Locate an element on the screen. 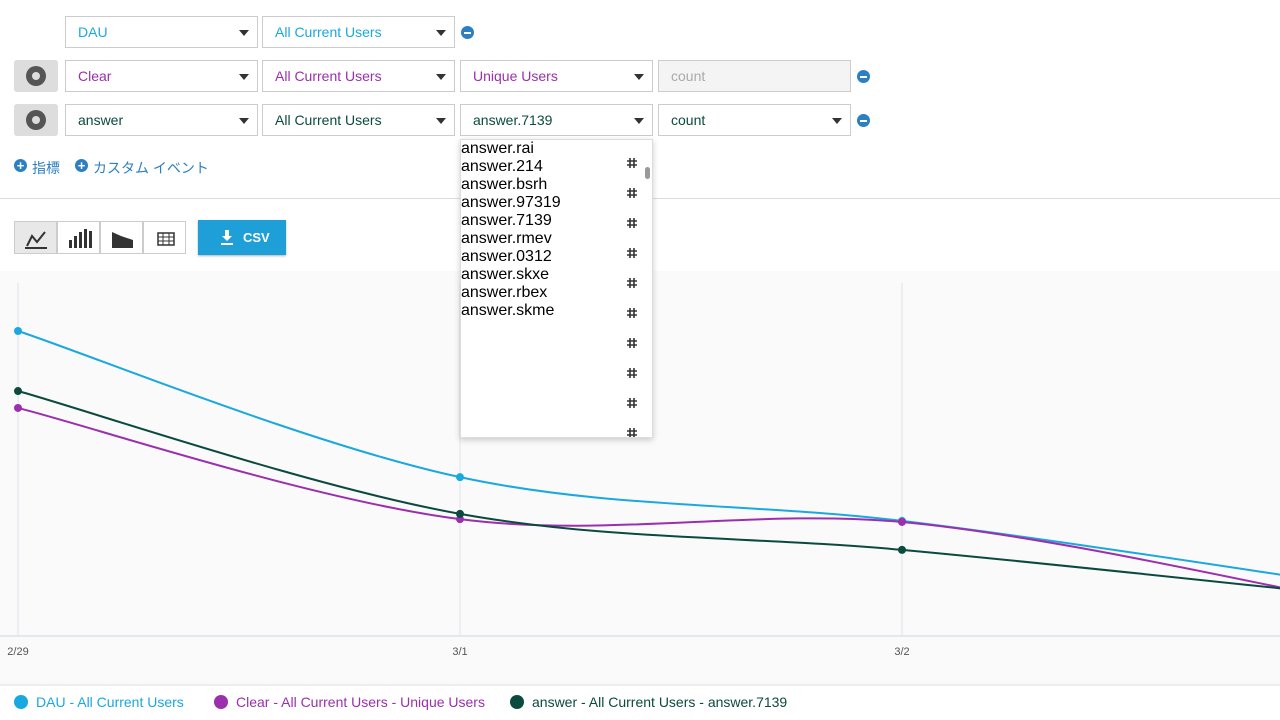  x-tick-label: 3/1 is located at coordinates (459, 652).